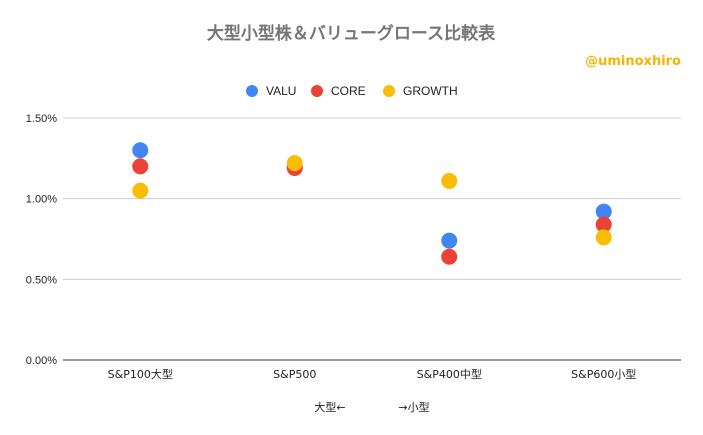  I want to click on chart-title: 大型小型株＆バリューグロース比較表, so click(351, 33).